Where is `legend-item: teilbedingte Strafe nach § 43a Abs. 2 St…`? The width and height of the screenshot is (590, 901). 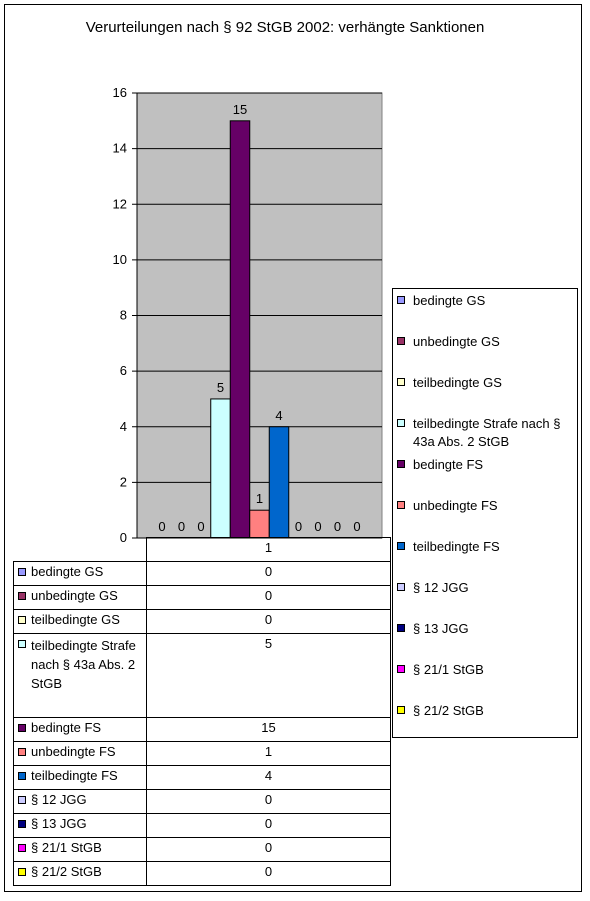
legend-item: teilbedingte Strafe nach § 43a Abs. 2 St… is located at coordinates (486, 433).